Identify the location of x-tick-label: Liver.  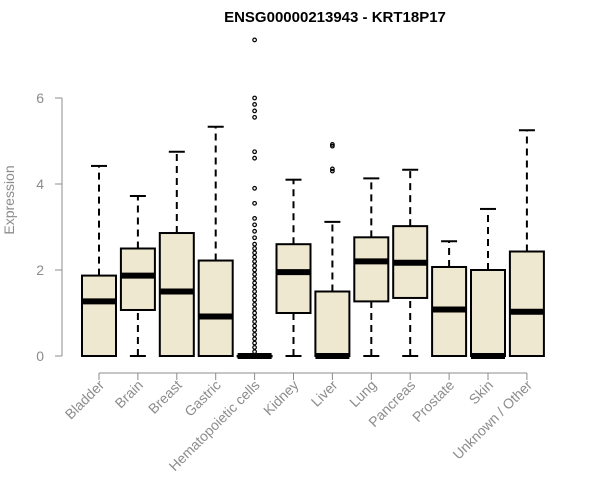
(324, 393).